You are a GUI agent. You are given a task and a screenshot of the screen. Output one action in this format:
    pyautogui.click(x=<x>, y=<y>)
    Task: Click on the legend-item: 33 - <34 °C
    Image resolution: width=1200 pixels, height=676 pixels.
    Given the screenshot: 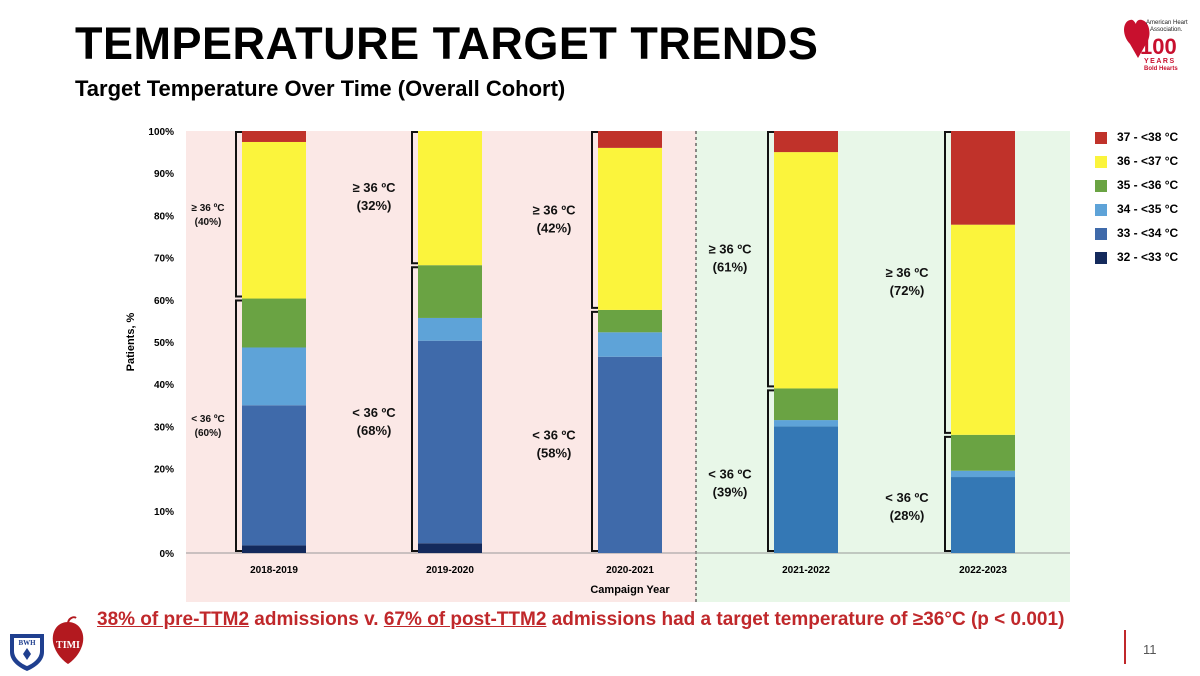 What is the action you would take?
    pyautogui.click(x=1142, y=236)
    